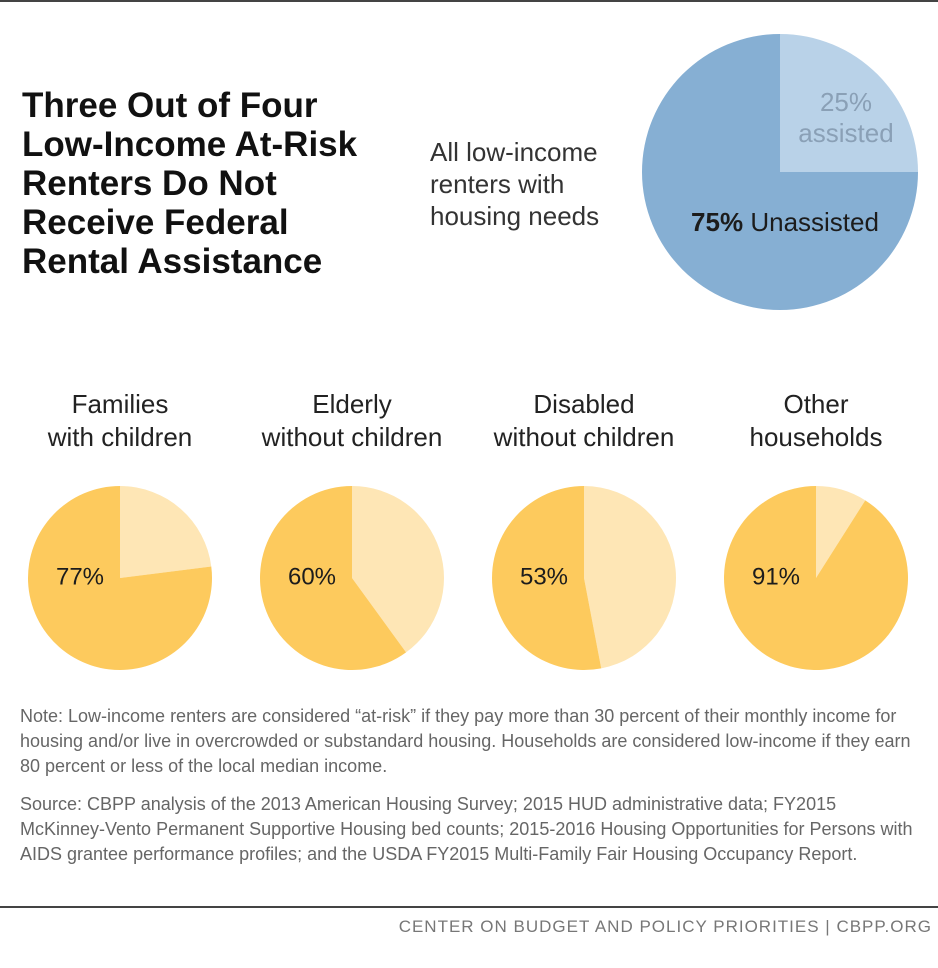 The image size is (938, 968). Describe the element at coordinates (846, 102) in the screenshot. I see `value-label: 25%` at that location.